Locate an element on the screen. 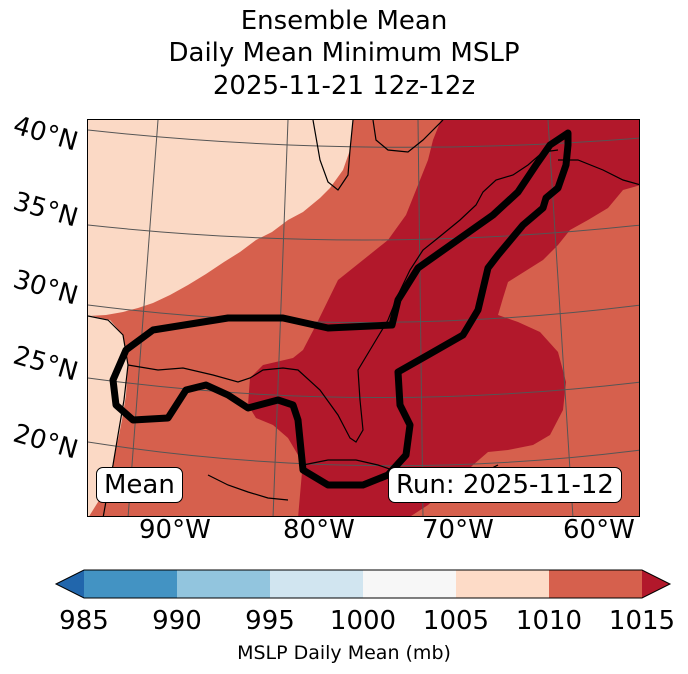 Image resolution: width=688 pixels, height=674 pixels. colorbar-extend-high is located at coordinates (656, 584).